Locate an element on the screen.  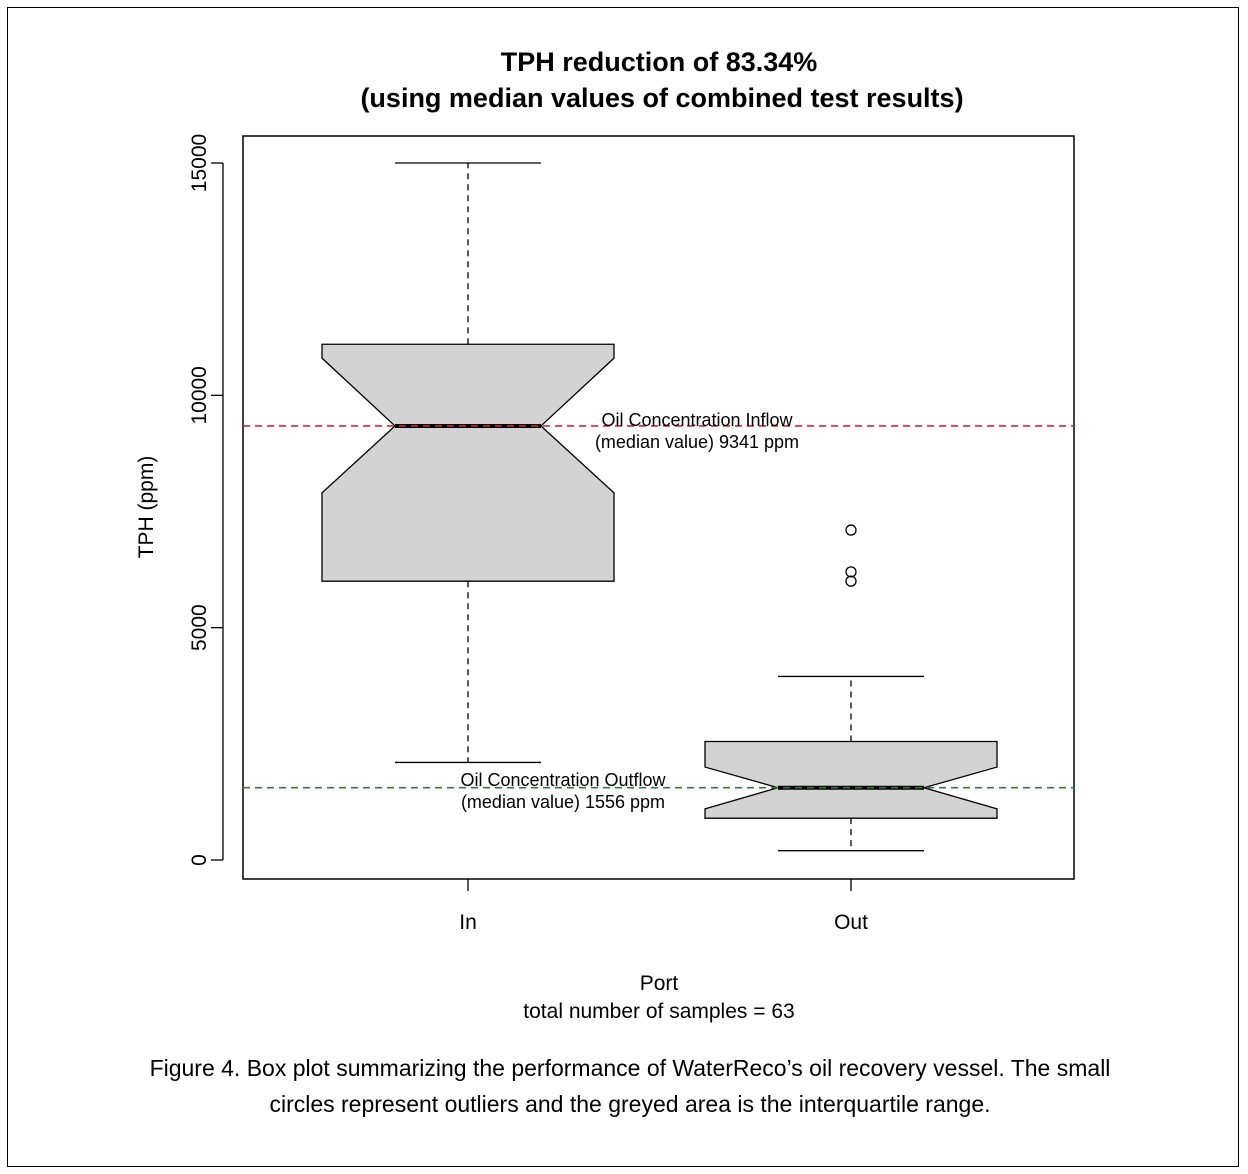
reference-label-line: Oil Concentration Outflow is located at coordinates (563, 780).